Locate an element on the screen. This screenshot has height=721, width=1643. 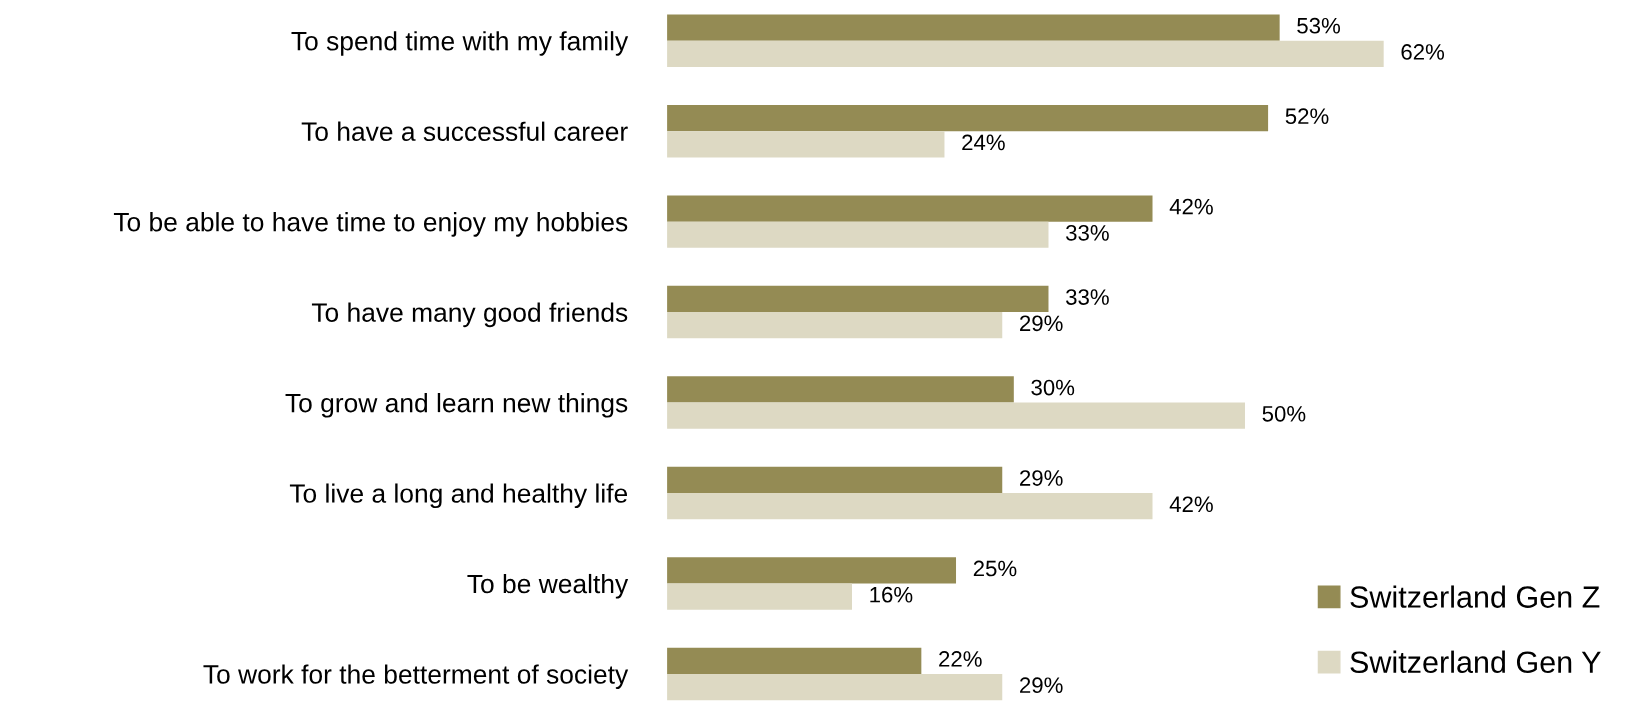
y-tick-label: To have a successful career is located at coordinates (464, 131).